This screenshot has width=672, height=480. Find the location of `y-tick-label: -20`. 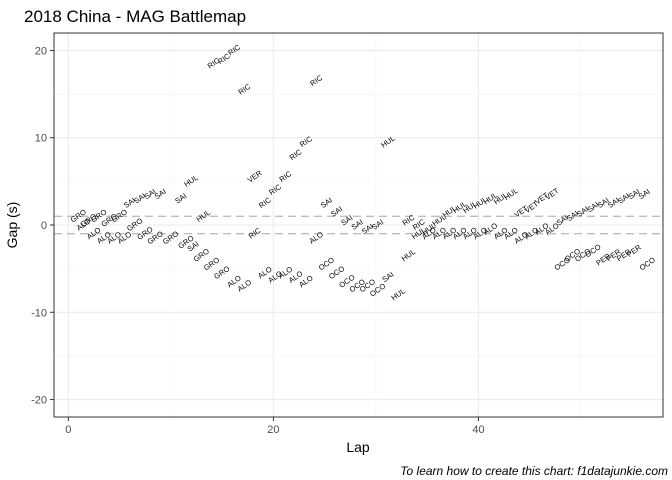

y-tick-label: -20 is located at coordinates (39, 401).